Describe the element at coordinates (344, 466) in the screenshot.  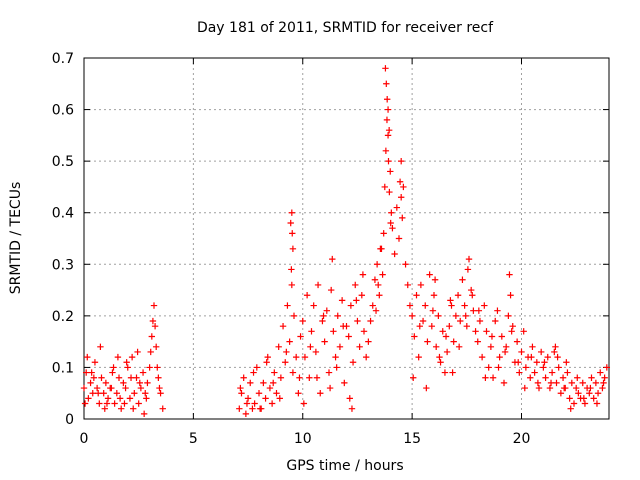
I see `x-axis-label: GPS time / hours` at that location.